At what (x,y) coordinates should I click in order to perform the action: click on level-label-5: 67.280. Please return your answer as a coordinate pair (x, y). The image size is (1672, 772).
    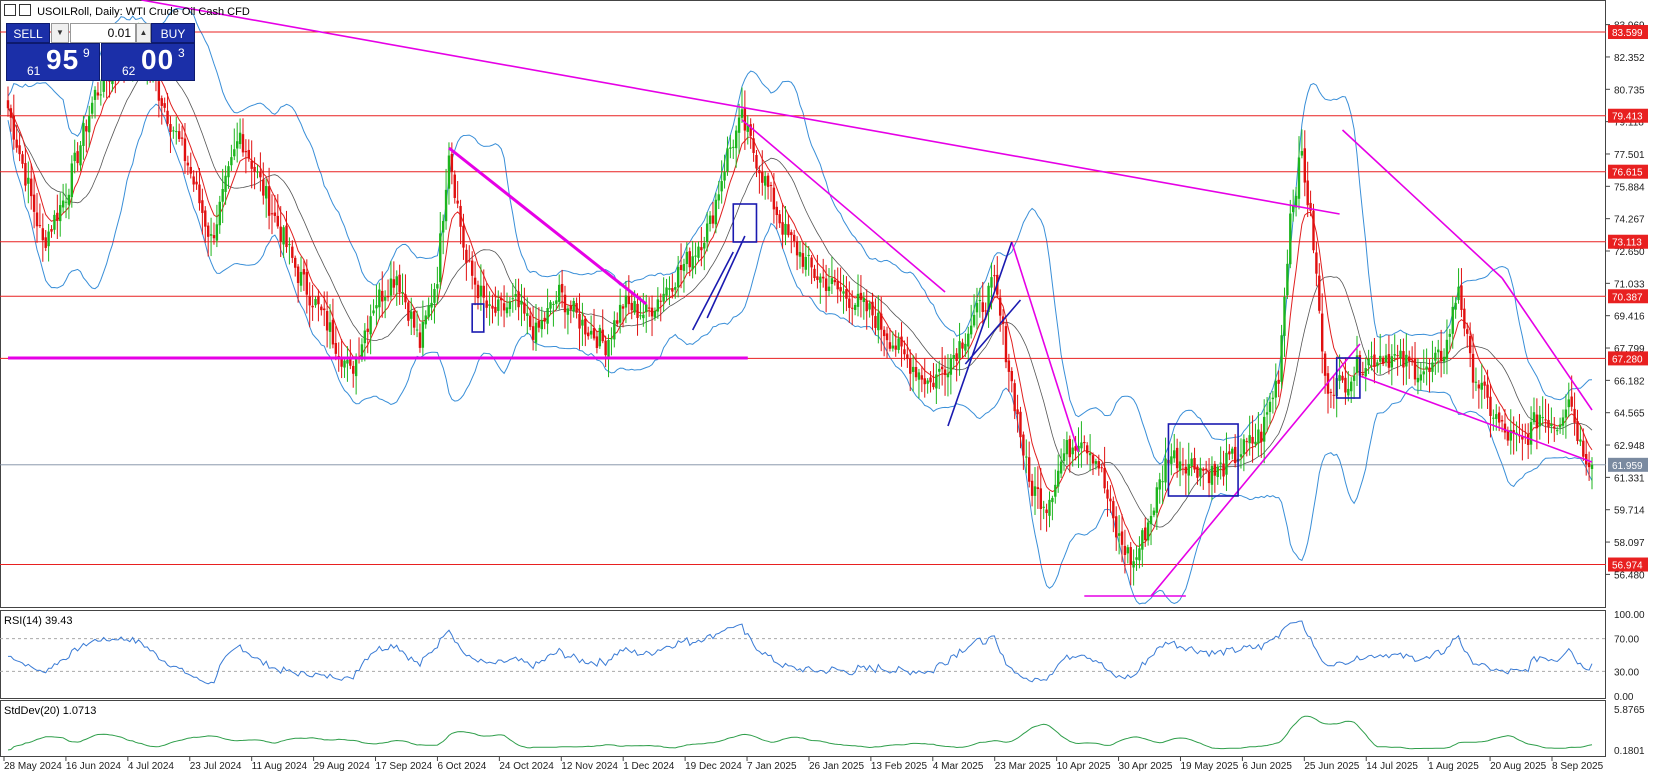
    Looking at the image, I should click on (1627, 359).